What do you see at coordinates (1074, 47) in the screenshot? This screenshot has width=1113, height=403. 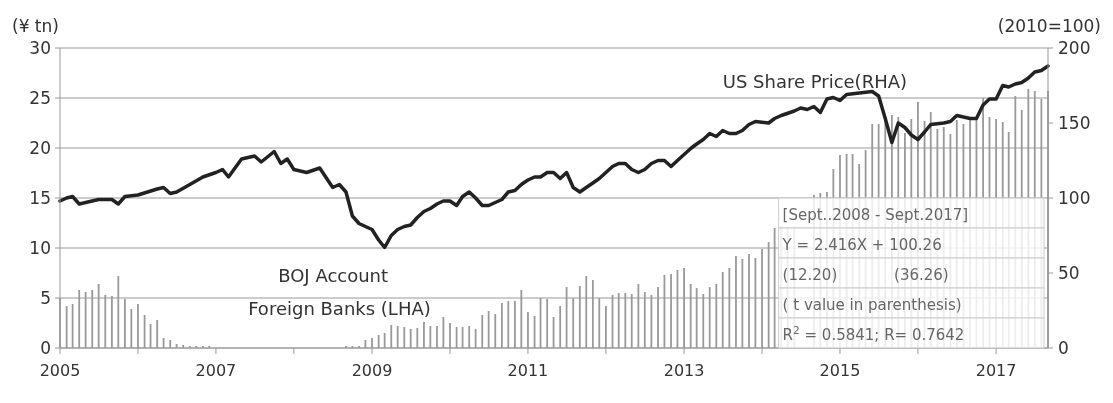 I see `y2-tick-label: 200` at bounding box center [1074, 47].